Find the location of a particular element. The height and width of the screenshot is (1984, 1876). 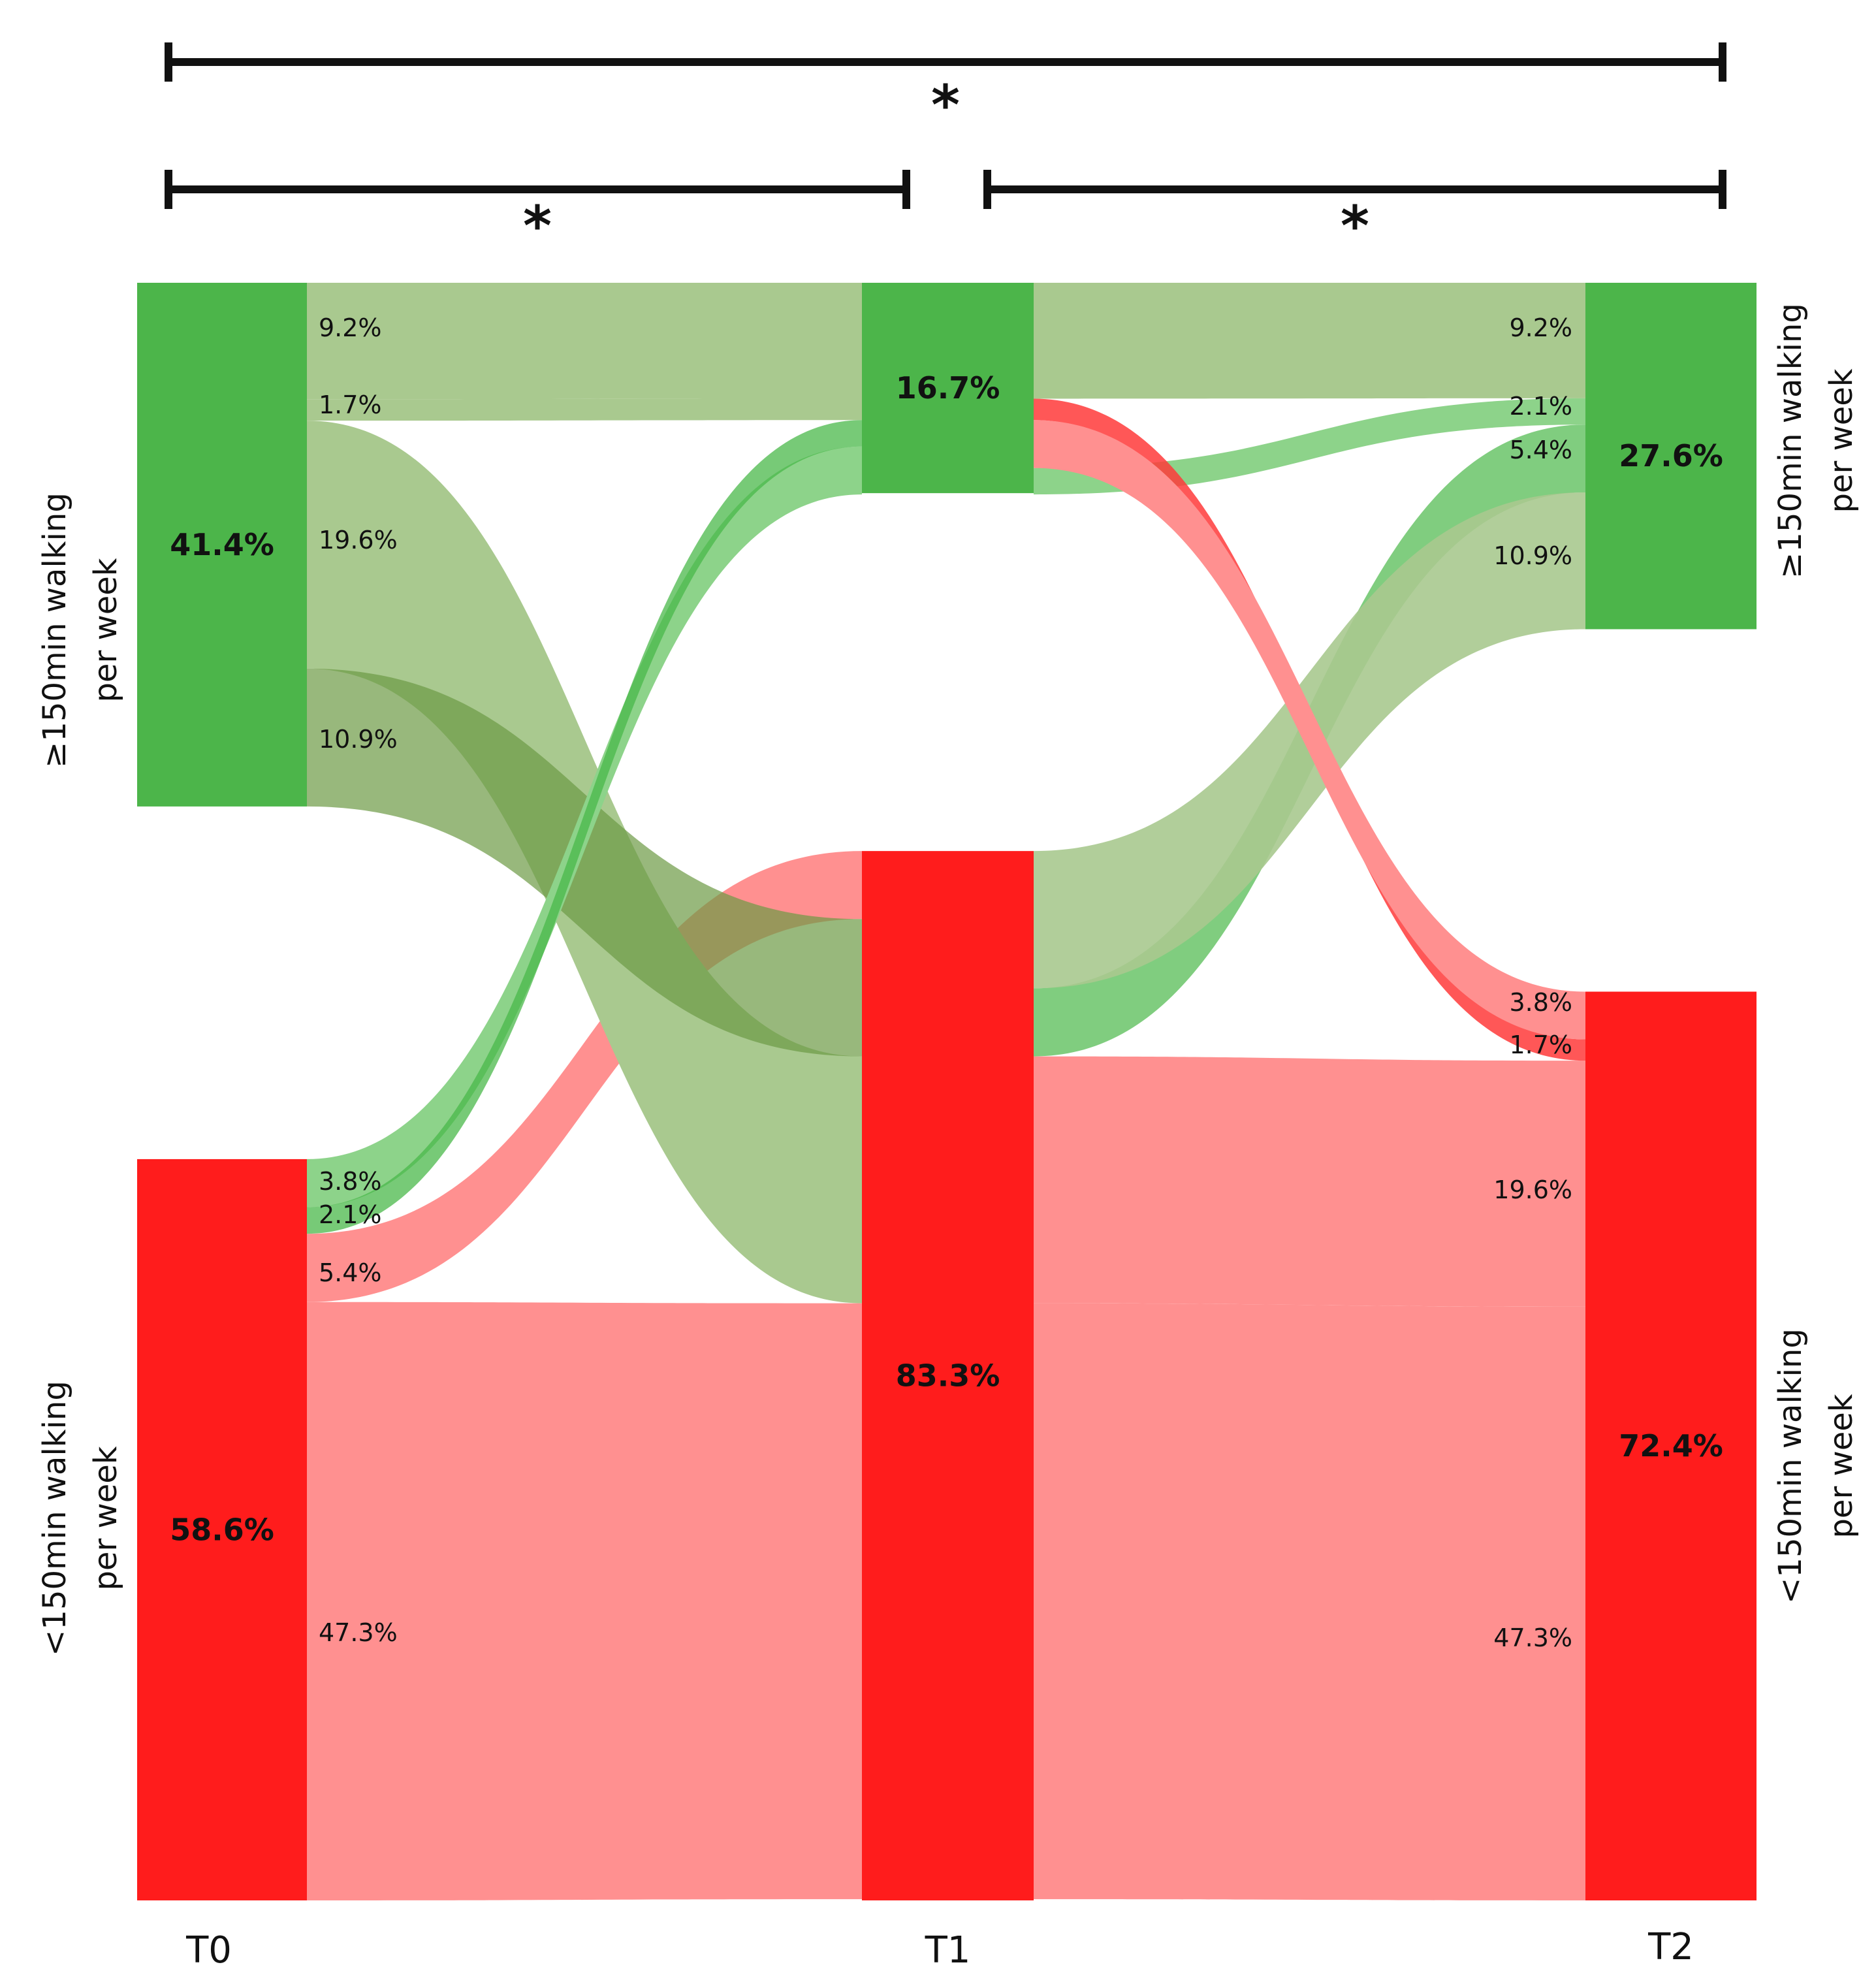

node-T1_active is located at coordinates (948, 388).